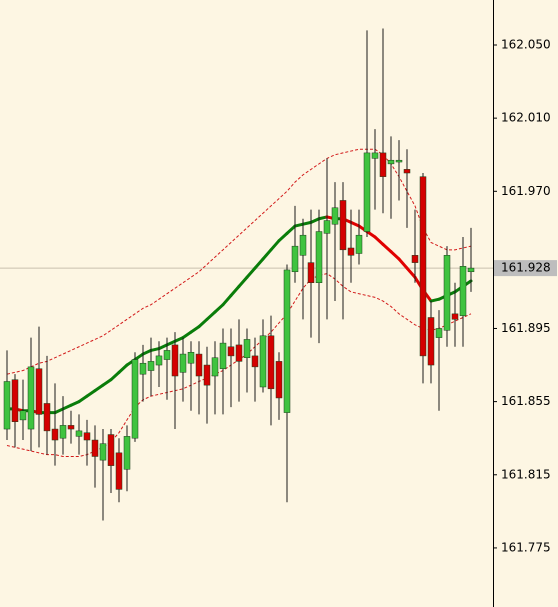  What do you see at coordinates (526, 191) in the screenshot?
I see `y-tick-label: 161.970` at bounding box center [526, 191].